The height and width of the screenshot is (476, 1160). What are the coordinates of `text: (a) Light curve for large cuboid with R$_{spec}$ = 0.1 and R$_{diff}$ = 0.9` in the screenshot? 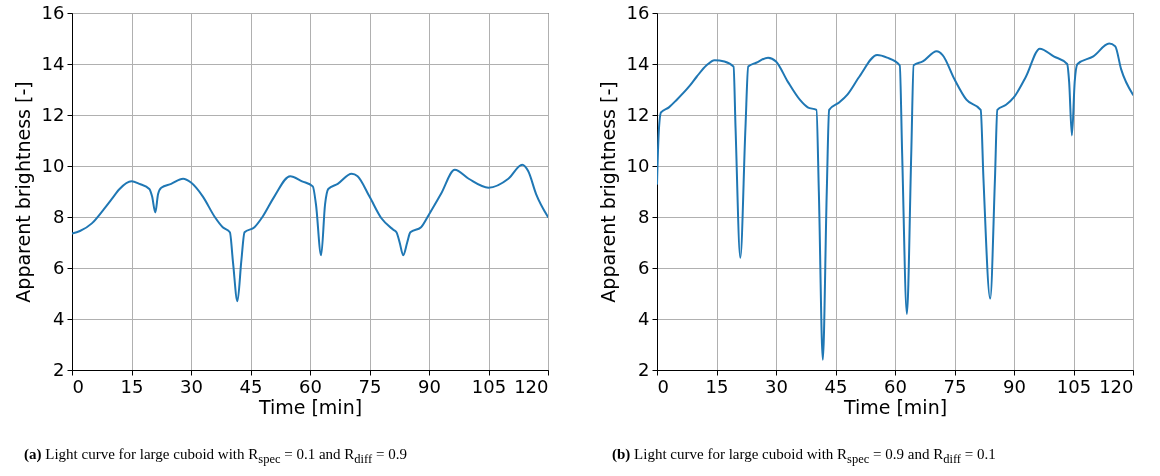 It's located at (215, 456).